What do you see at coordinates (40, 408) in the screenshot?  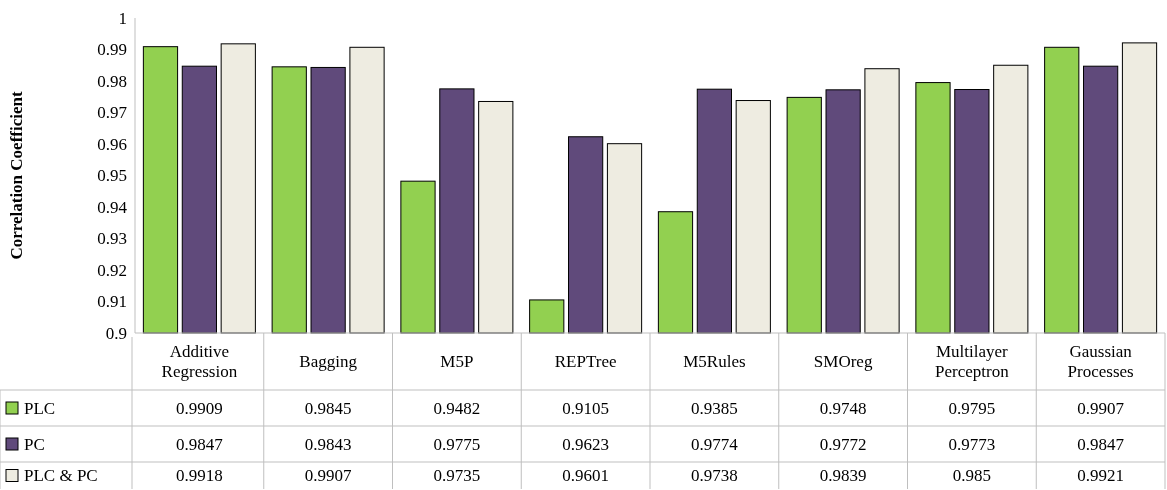 I see `legend-label: PLC` at bounding box center [40, 408].